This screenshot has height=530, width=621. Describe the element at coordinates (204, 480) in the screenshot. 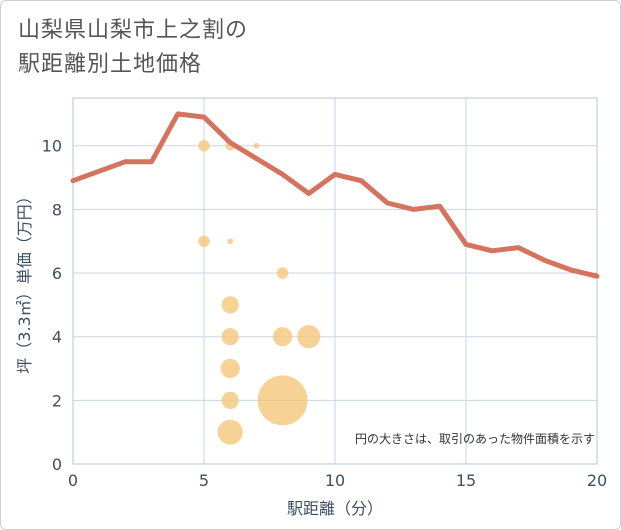

I see `x-tick-label: 5` at that location.